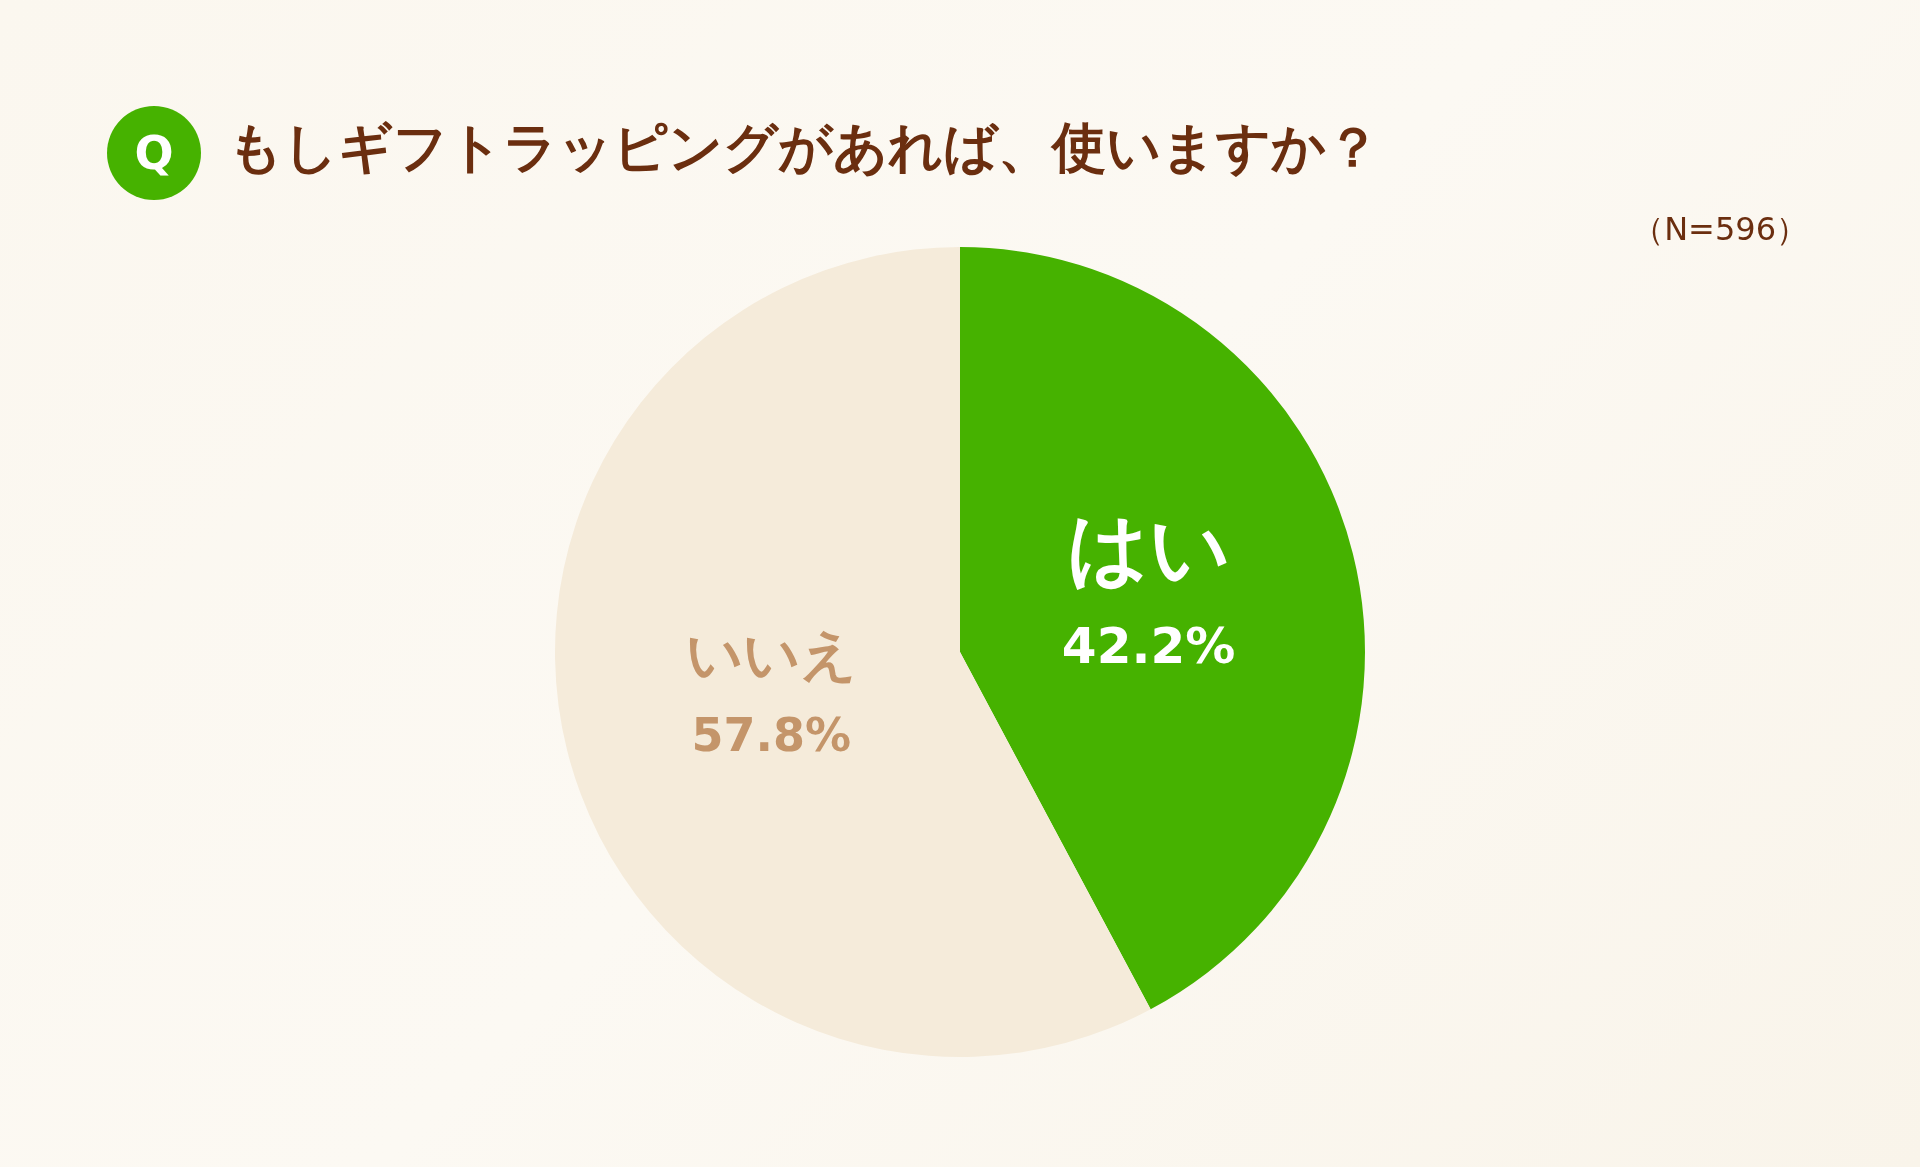 The width and height of the screenshot is (1920, 1167). Describe the element at coordinates (1148, 548) in the screenshot. I see `slice-label: はい` at that location.